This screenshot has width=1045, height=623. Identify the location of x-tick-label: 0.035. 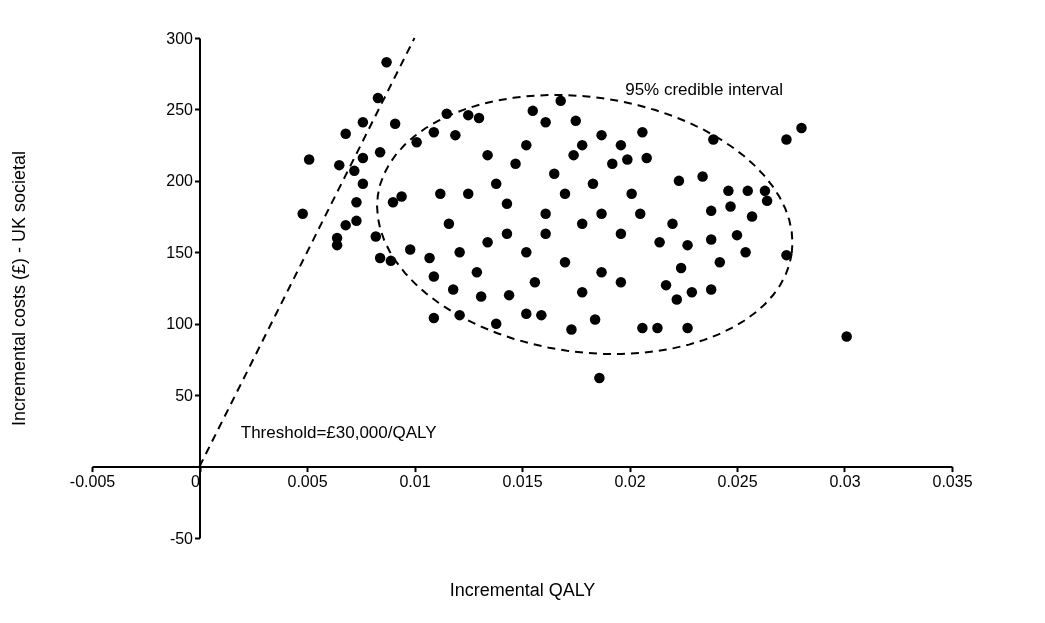
(952, 482).